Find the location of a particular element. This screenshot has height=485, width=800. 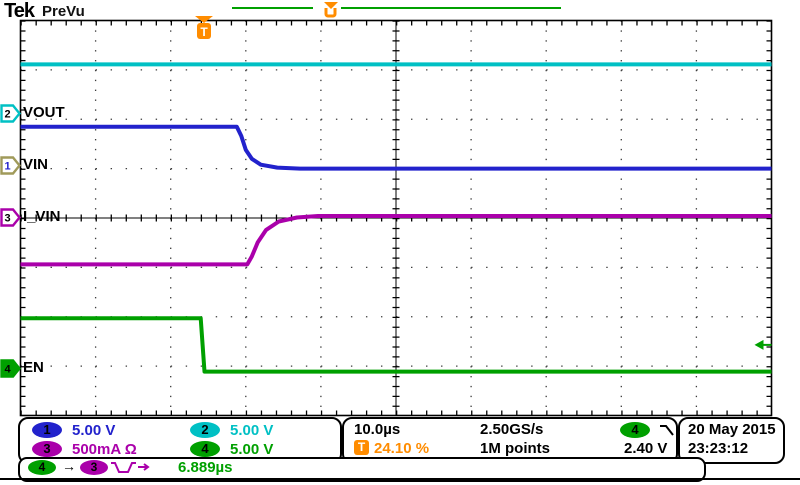

svg-text: T is located at coordinates (204, 32).